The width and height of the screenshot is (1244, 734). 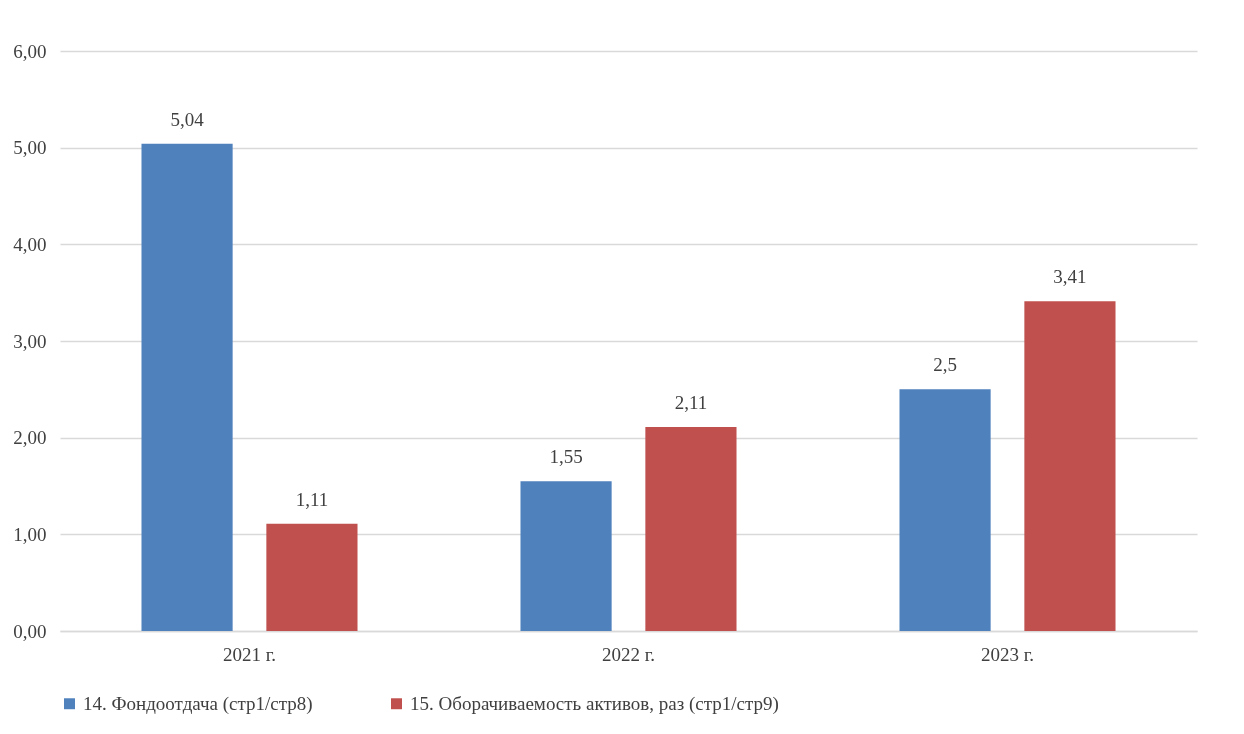 I want to click on legend-label: 15. Оборачиваемость активов, раз (стр1/стр9), so click(x=594, y=703).